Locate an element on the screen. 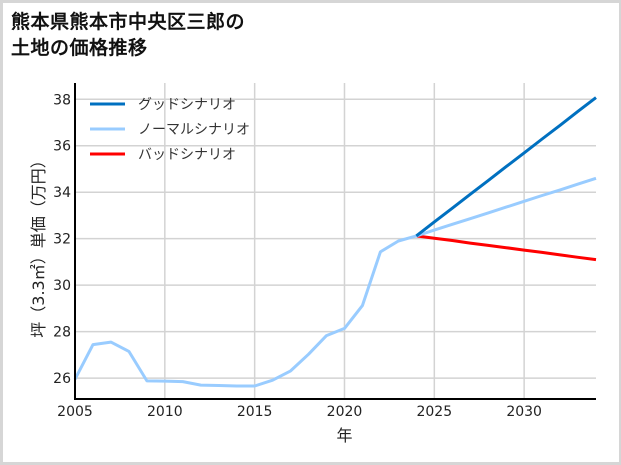 The width and height of the screenshot is (621, 465). legend-label: ノーマルシナリオ is located at coordinates (194, 130).